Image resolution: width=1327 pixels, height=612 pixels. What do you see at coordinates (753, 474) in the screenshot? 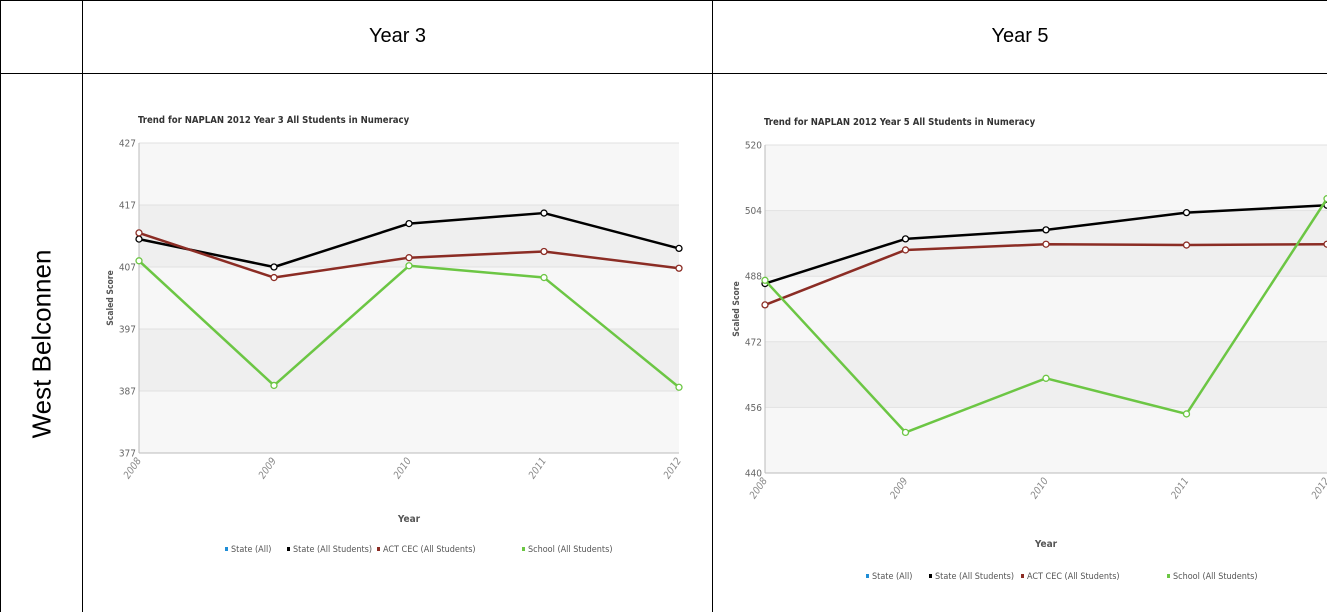
I see `y-tick-label: 440` at bounding box center [753, 474].